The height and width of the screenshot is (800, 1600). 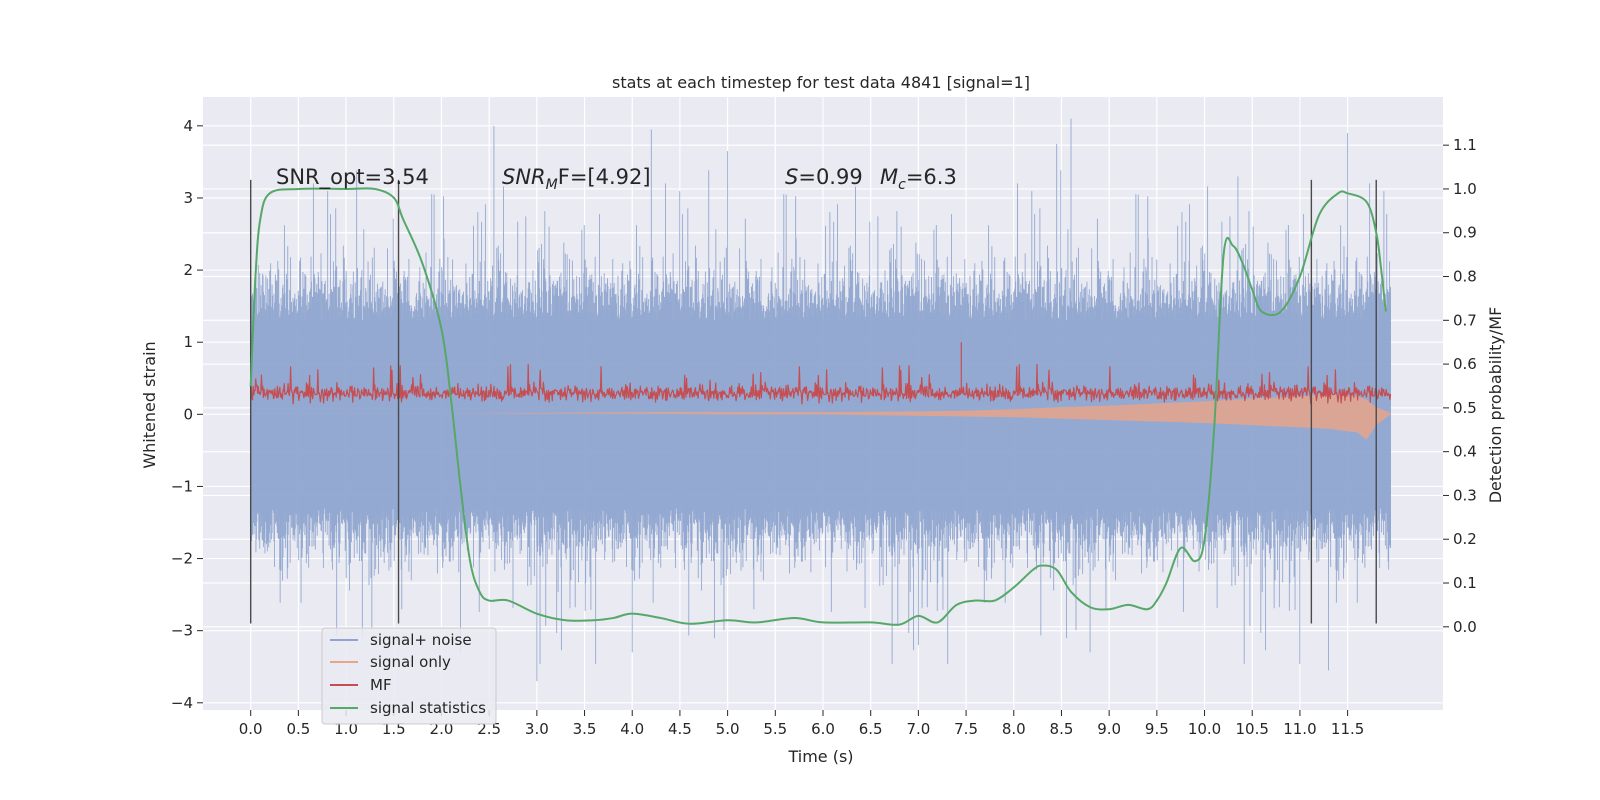 I want to click on x-tick-label: 4.0, so click(x=632, y=729).